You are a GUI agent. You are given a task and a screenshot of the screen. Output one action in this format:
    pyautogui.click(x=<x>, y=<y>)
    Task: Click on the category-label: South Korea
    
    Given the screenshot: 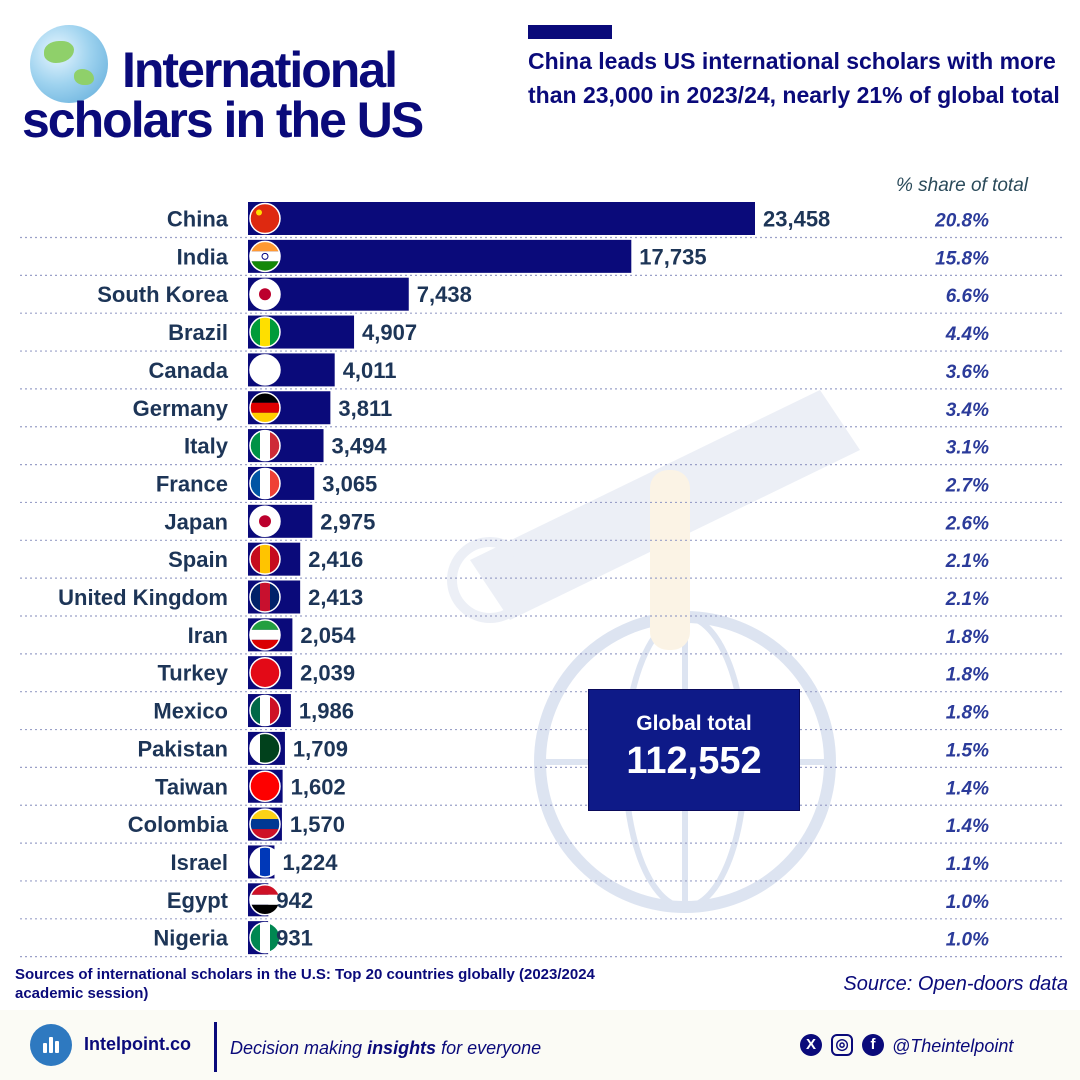 What is the action you would take?
    pyautogui.click(x=163, y=294)
    